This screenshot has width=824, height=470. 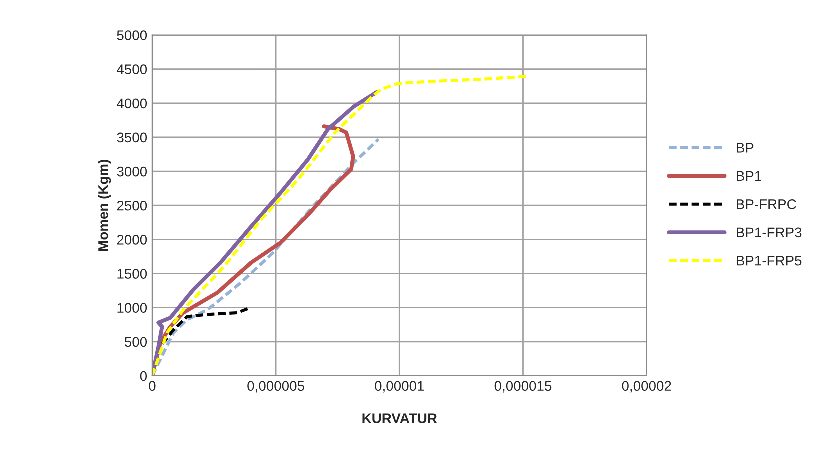 What do you see at coordinates (152, 386) in the screenshot?
I see `x-tick-label: 0` at bounding box center [152, 386].